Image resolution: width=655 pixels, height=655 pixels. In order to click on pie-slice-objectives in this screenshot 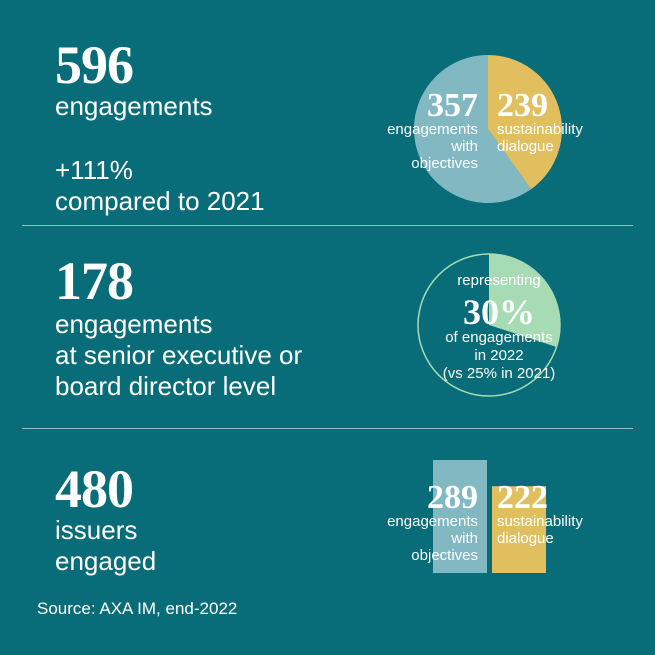, I will do `click(473, 129)`.